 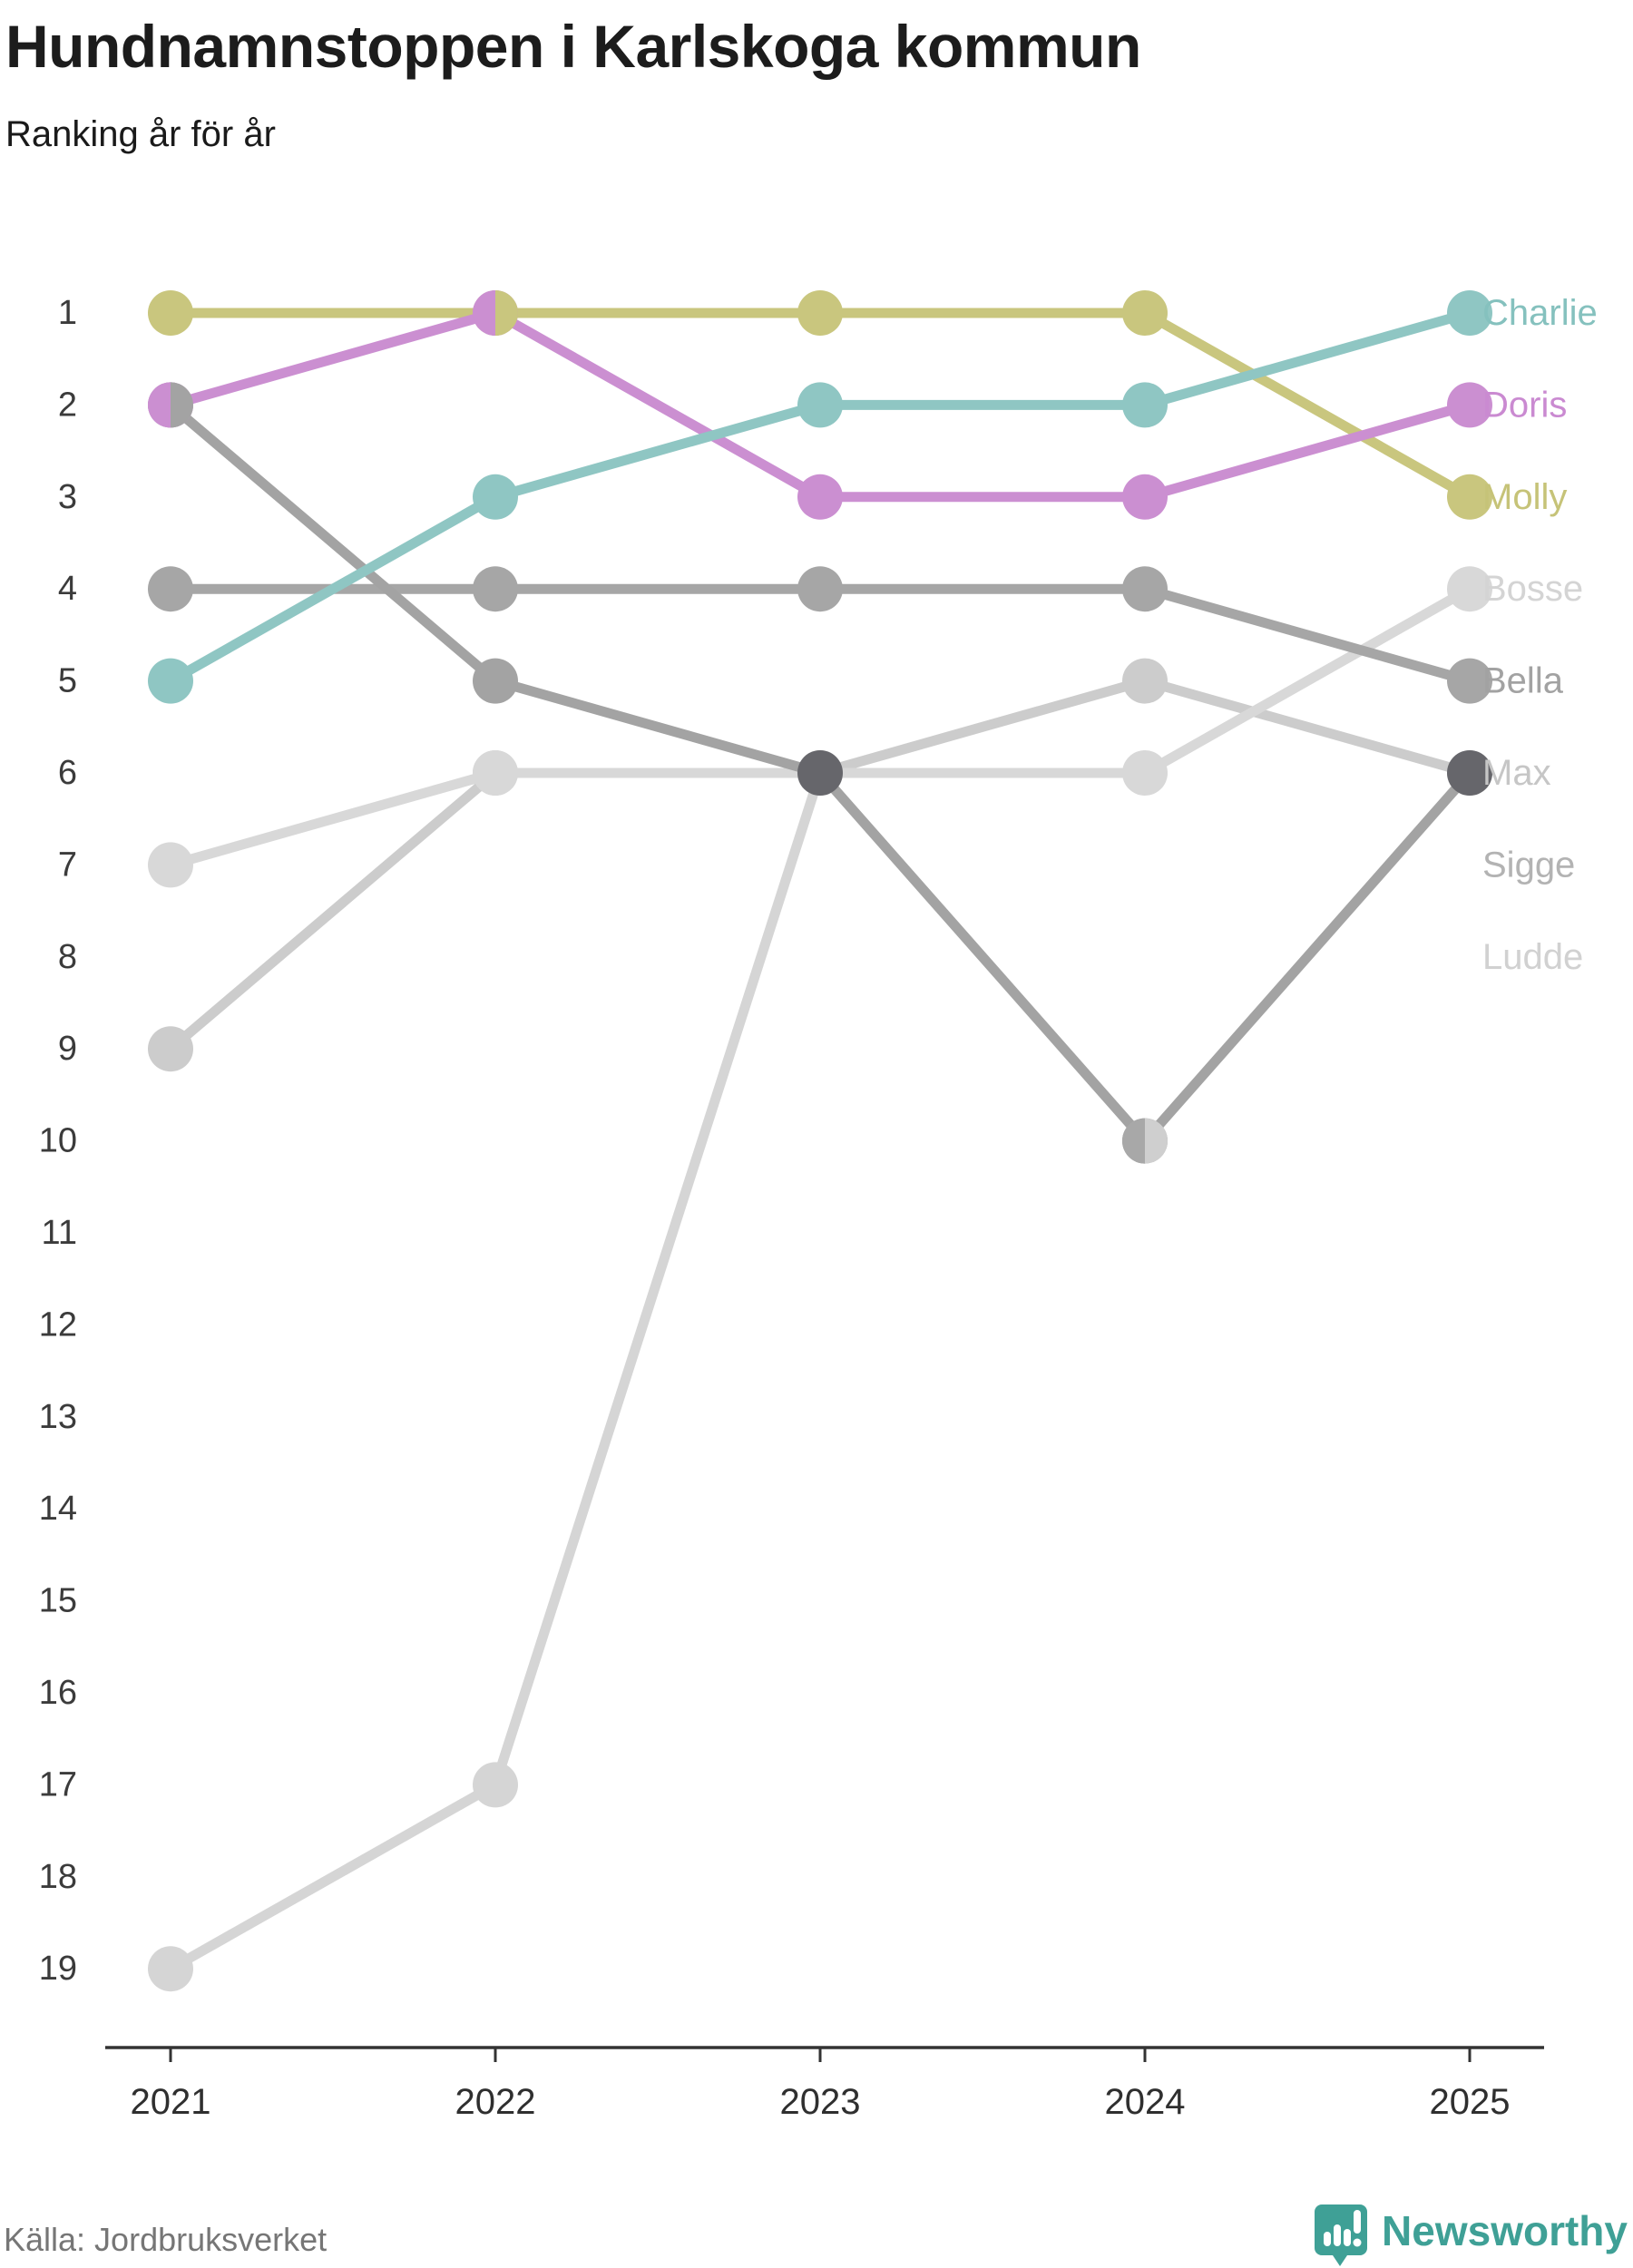 What do you see at coordinates (1470, 2102) in the screenshot?
I see `x-axis-tick-label: 2025` at bounding box center [1470, 2102].